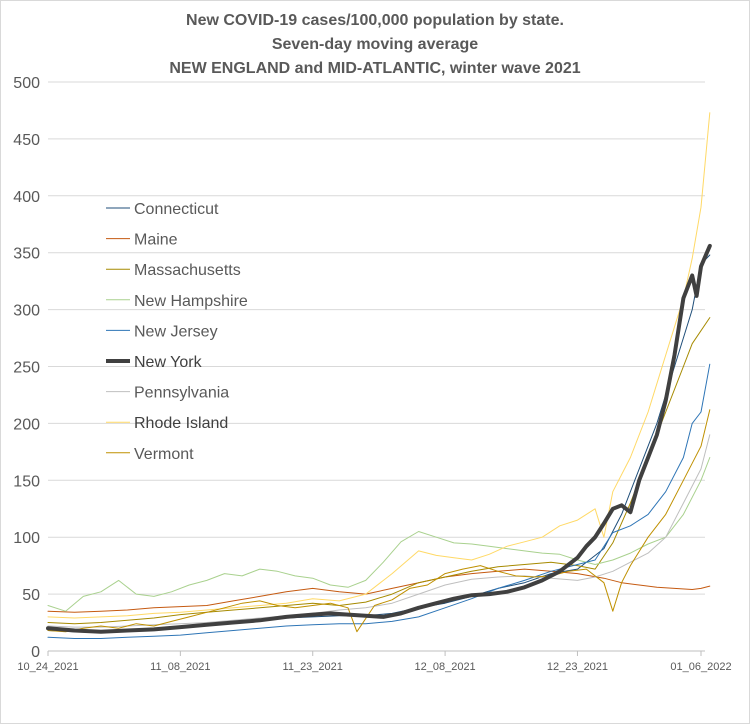  What do you see at coordinates (26, 538) in the screenshot?
I see `y-tick-label: 100` at bounding box center [26, 538].